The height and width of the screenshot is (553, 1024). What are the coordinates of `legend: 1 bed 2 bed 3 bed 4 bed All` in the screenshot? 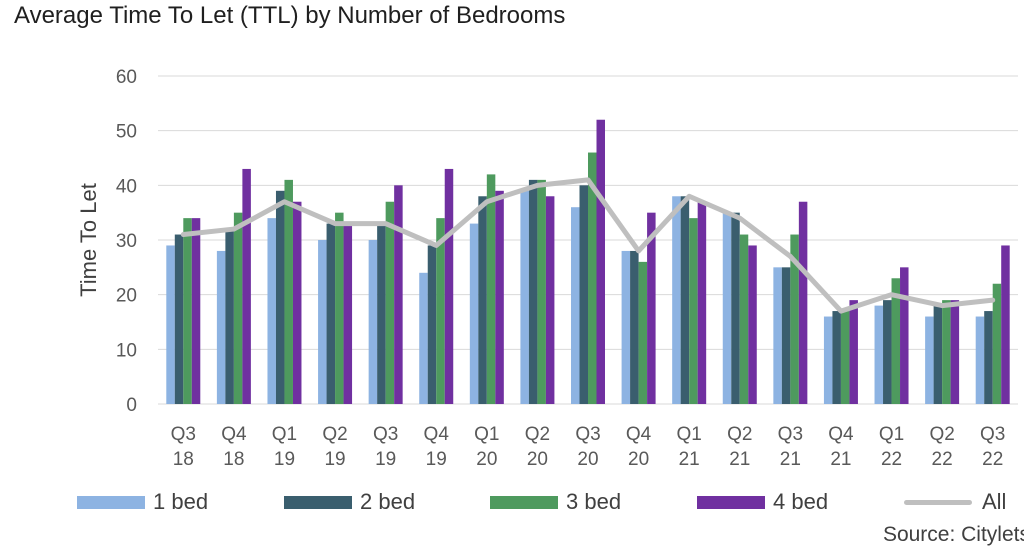 It's located at (512, 502).